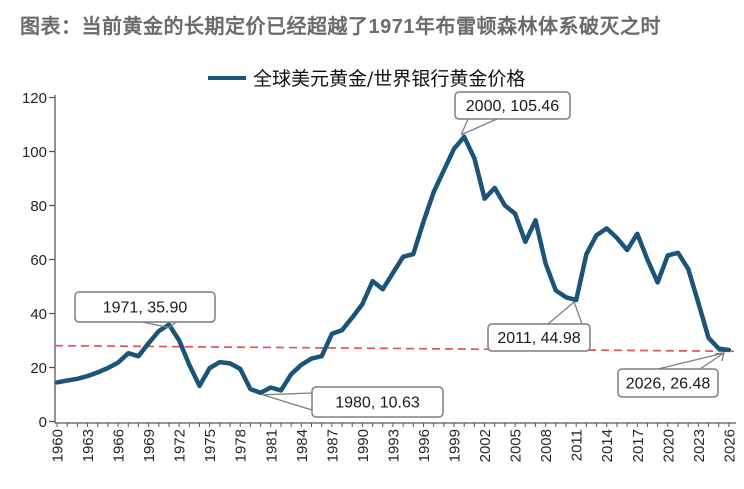 This screenshot has height=489, width=744. What do you see at coordinates (340, 27) in the screenshot?
I see `chart-title: 图表：当前黄金的长期定价已经超越了1971年布雷顿森林体系破灭之时` at bounding box center [340, 27].